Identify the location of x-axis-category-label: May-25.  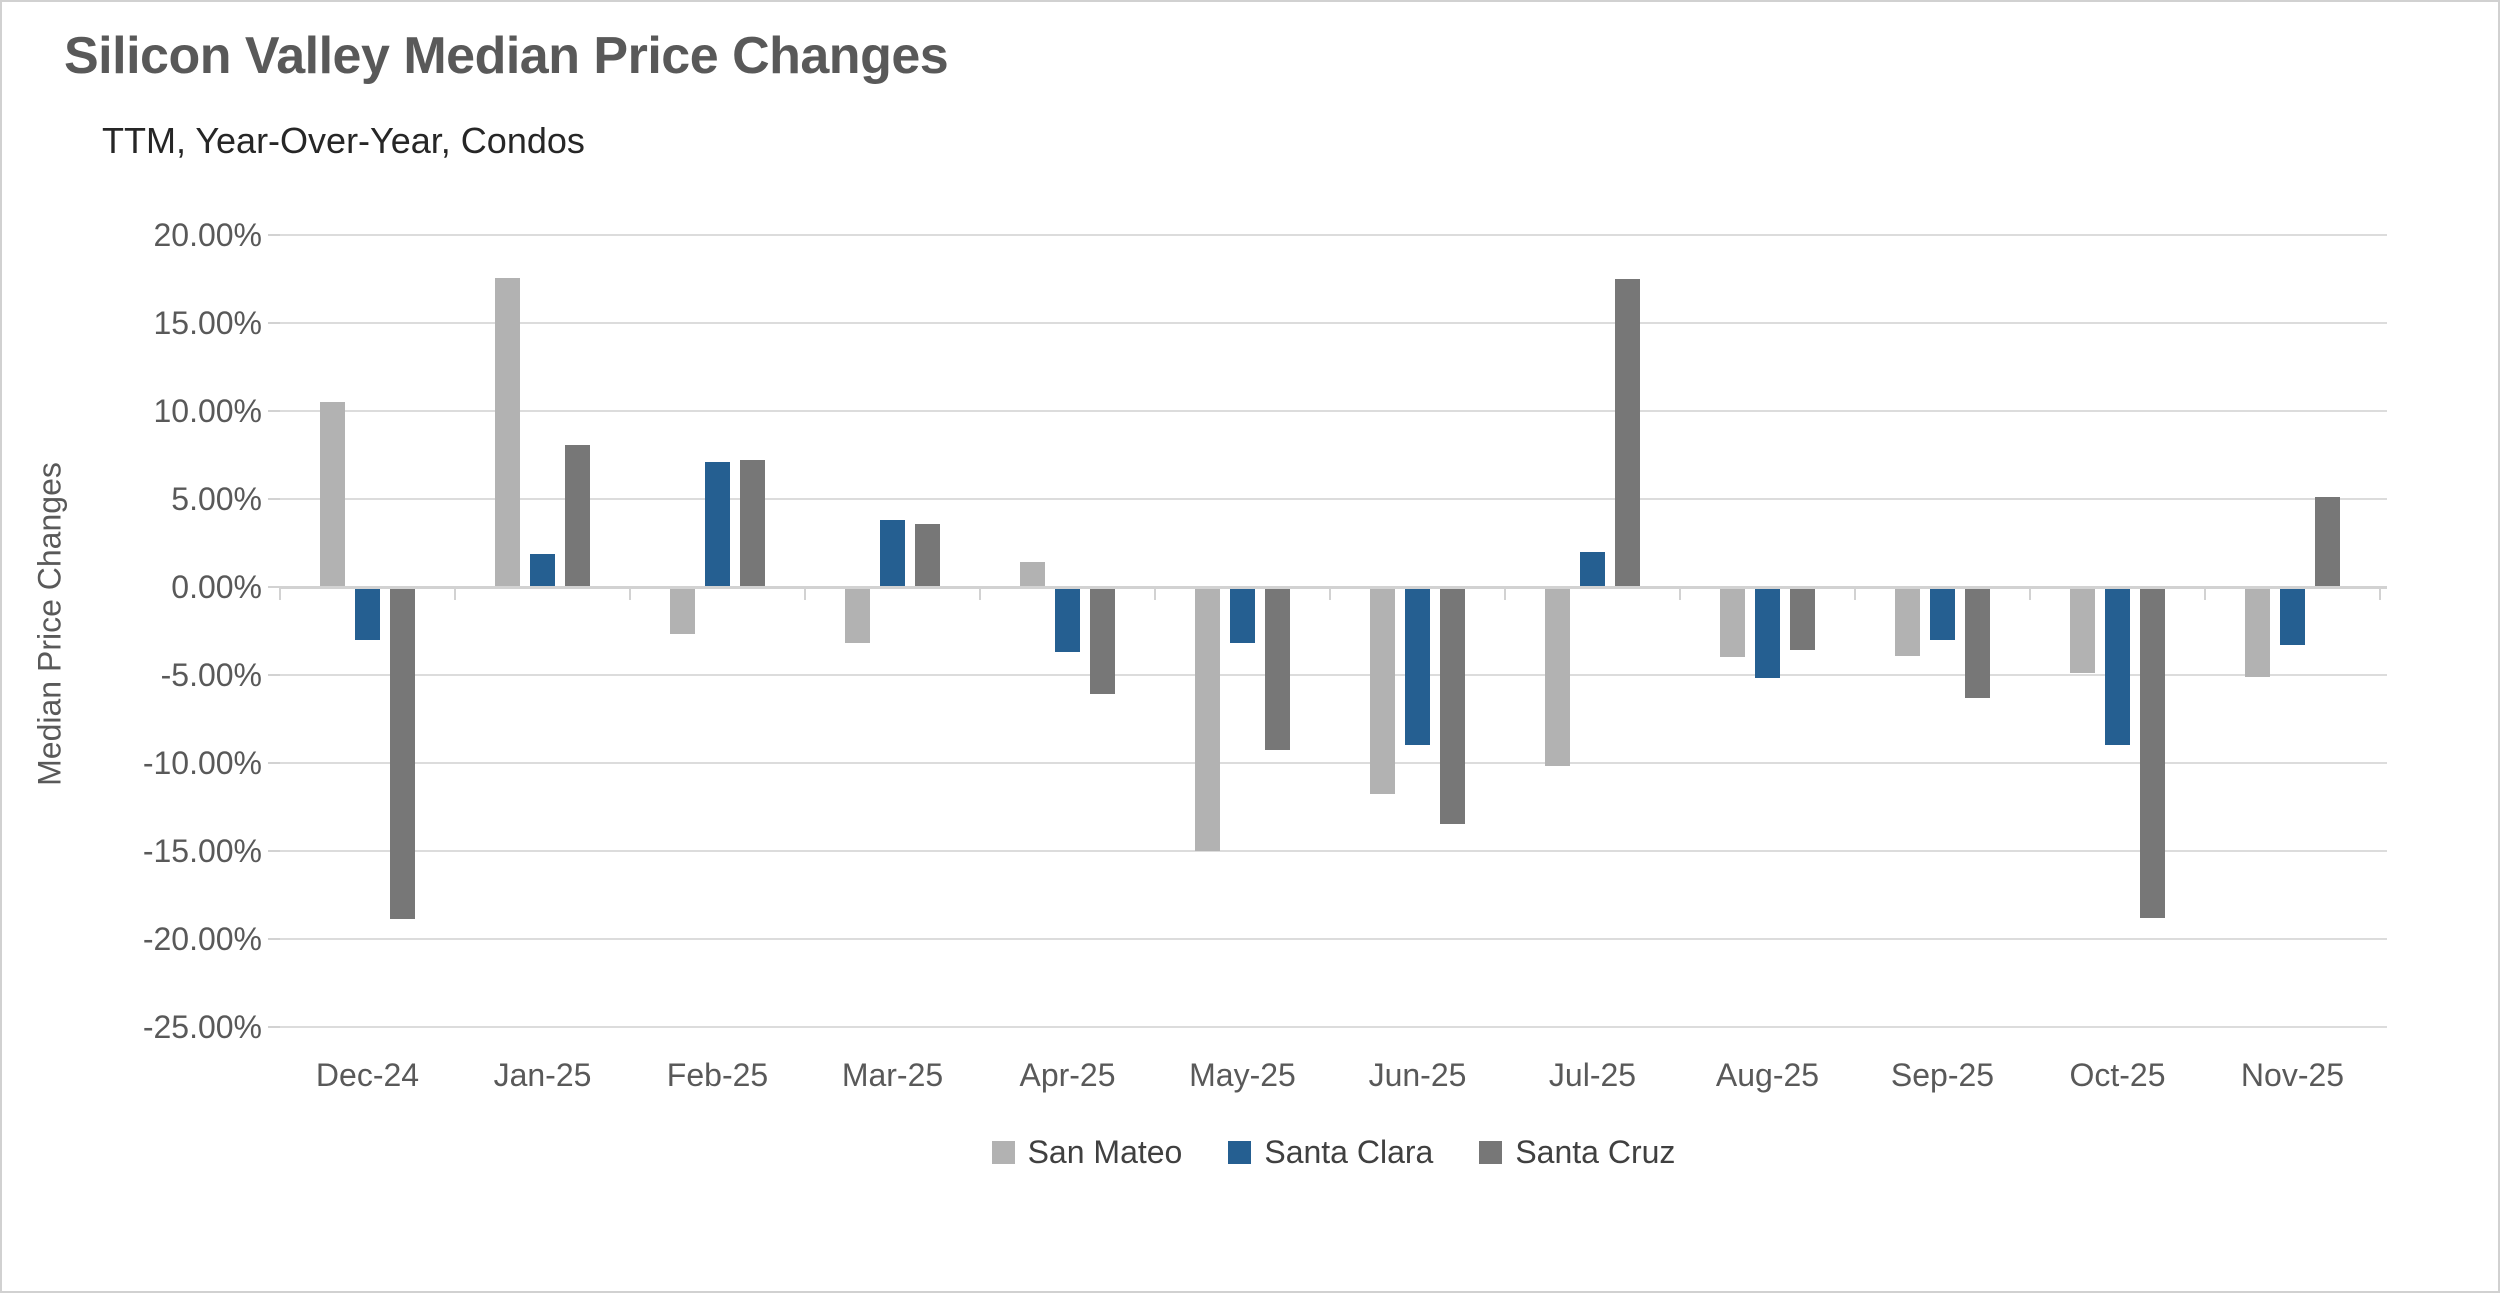
(1242, 1075).